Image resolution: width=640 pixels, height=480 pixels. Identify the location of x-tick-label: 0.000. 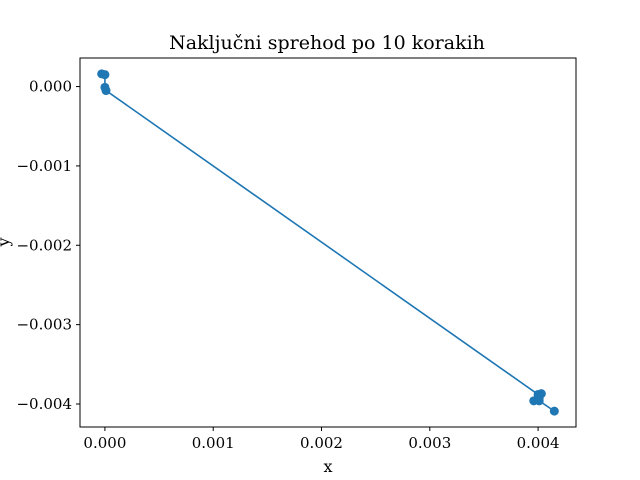
(104, 443).